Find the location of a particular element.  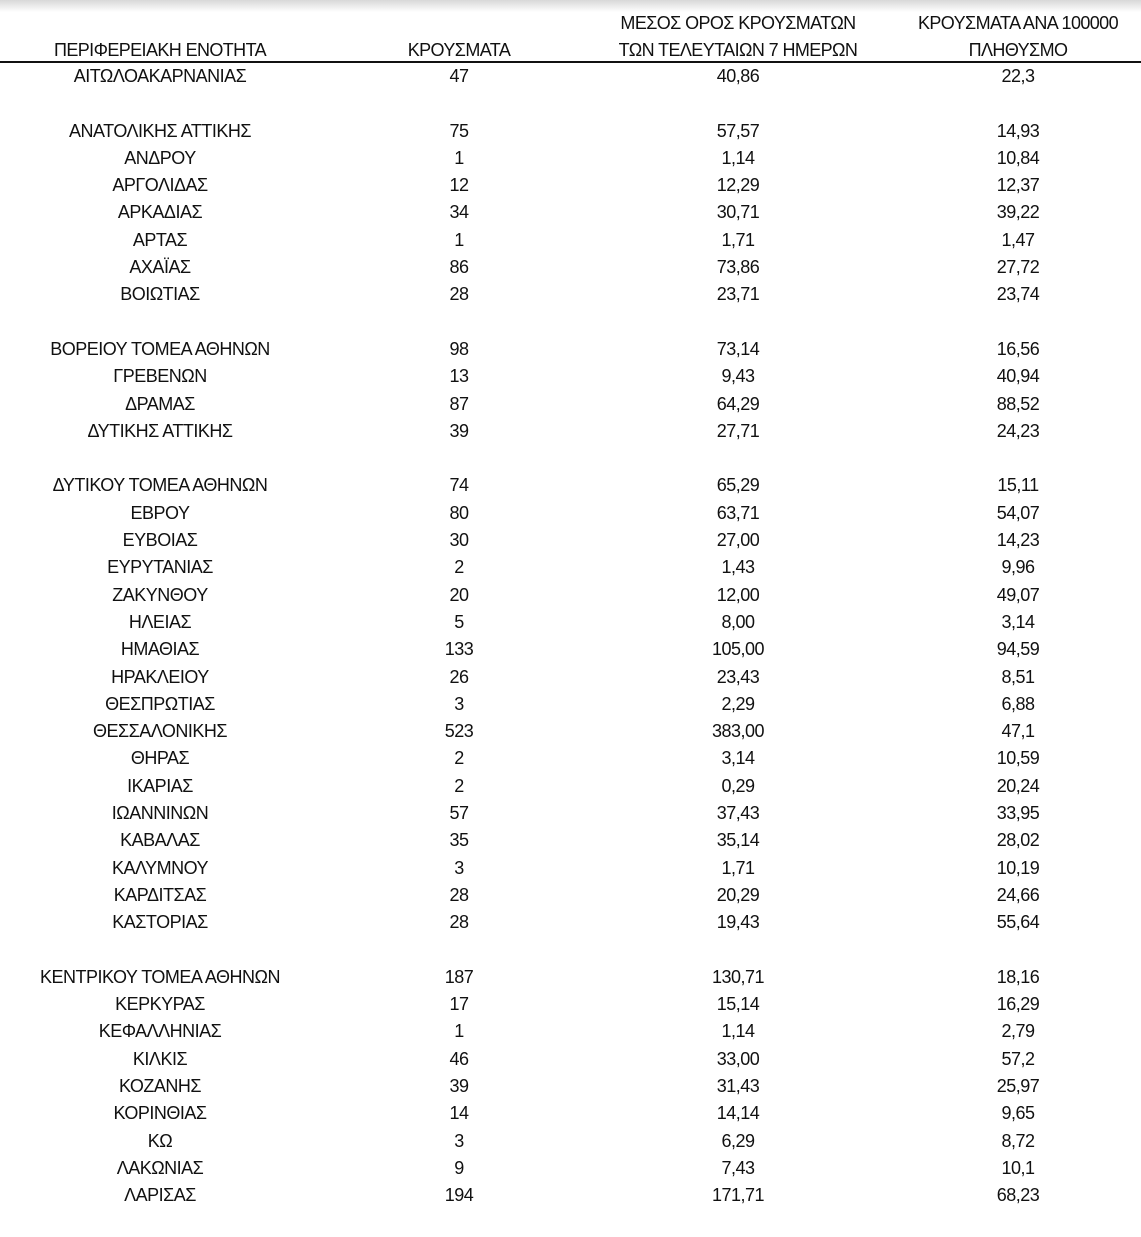

per100k-cell: 10,59 is located at coordinates (1018, 758).